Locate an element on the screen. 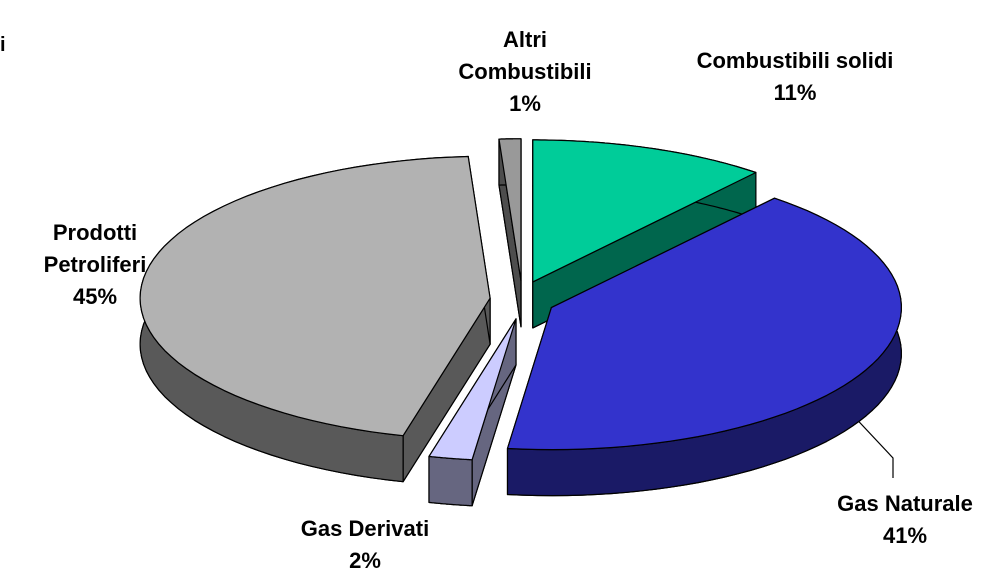  value-label: 45% is located at coordinates (95, 296).